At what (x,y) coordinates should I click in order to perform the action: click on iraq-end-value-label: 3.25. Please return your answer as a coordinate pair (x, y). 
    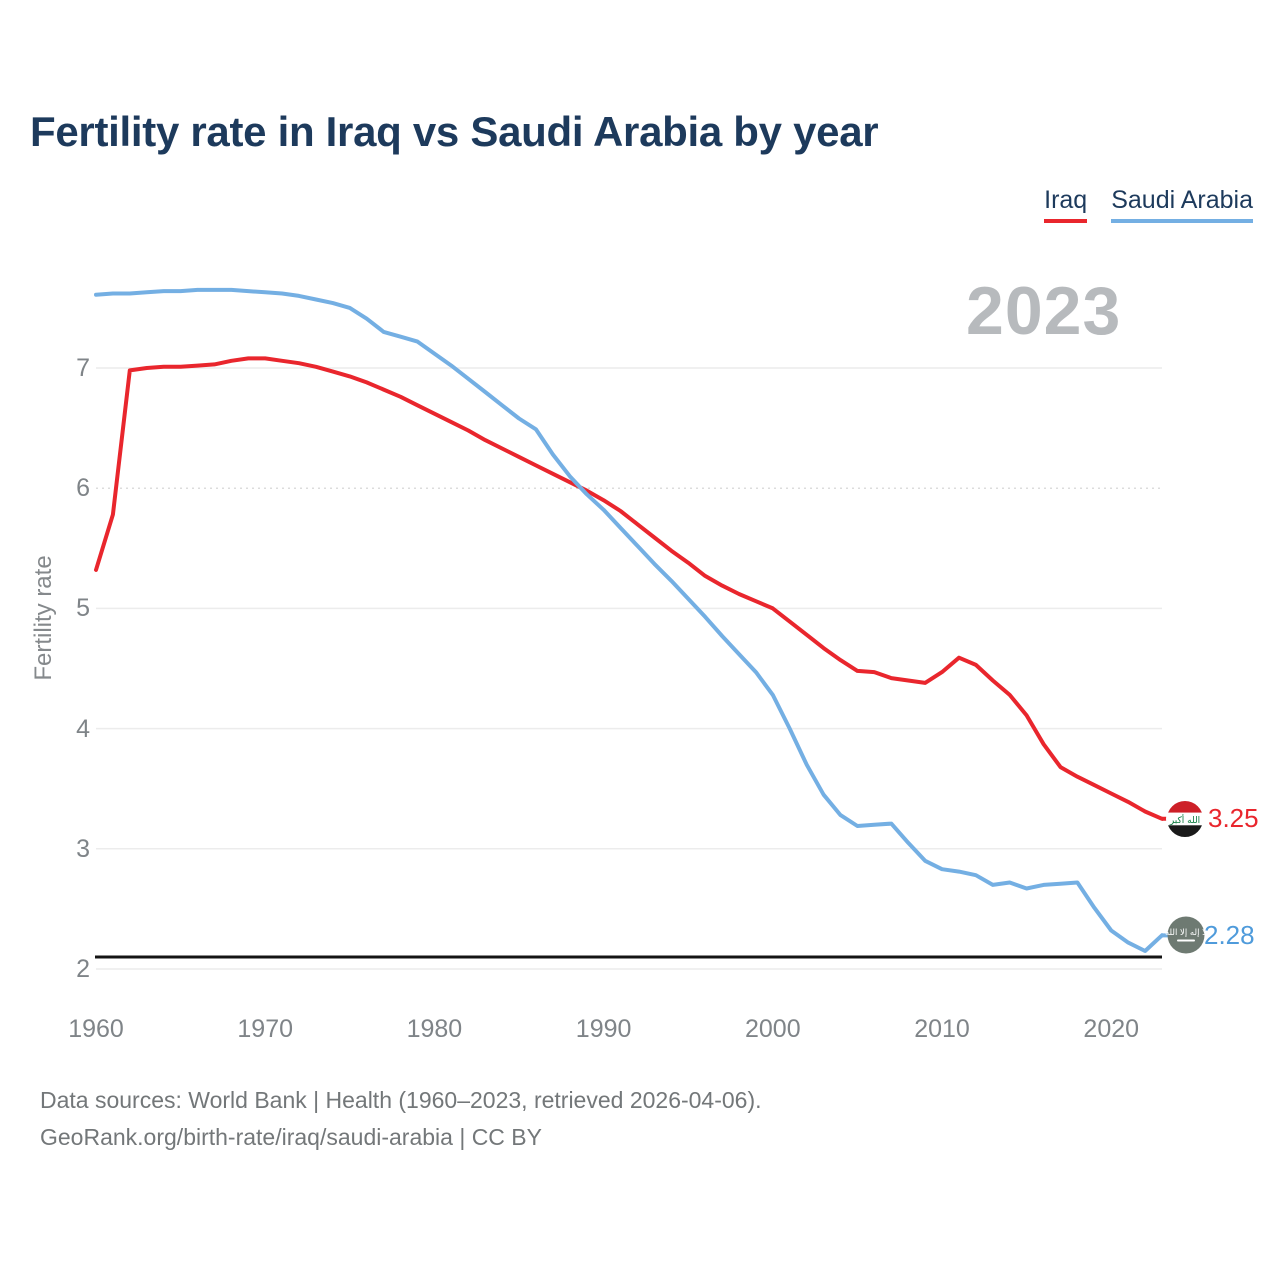
    Looking at the image, I should click on (1233, 818).